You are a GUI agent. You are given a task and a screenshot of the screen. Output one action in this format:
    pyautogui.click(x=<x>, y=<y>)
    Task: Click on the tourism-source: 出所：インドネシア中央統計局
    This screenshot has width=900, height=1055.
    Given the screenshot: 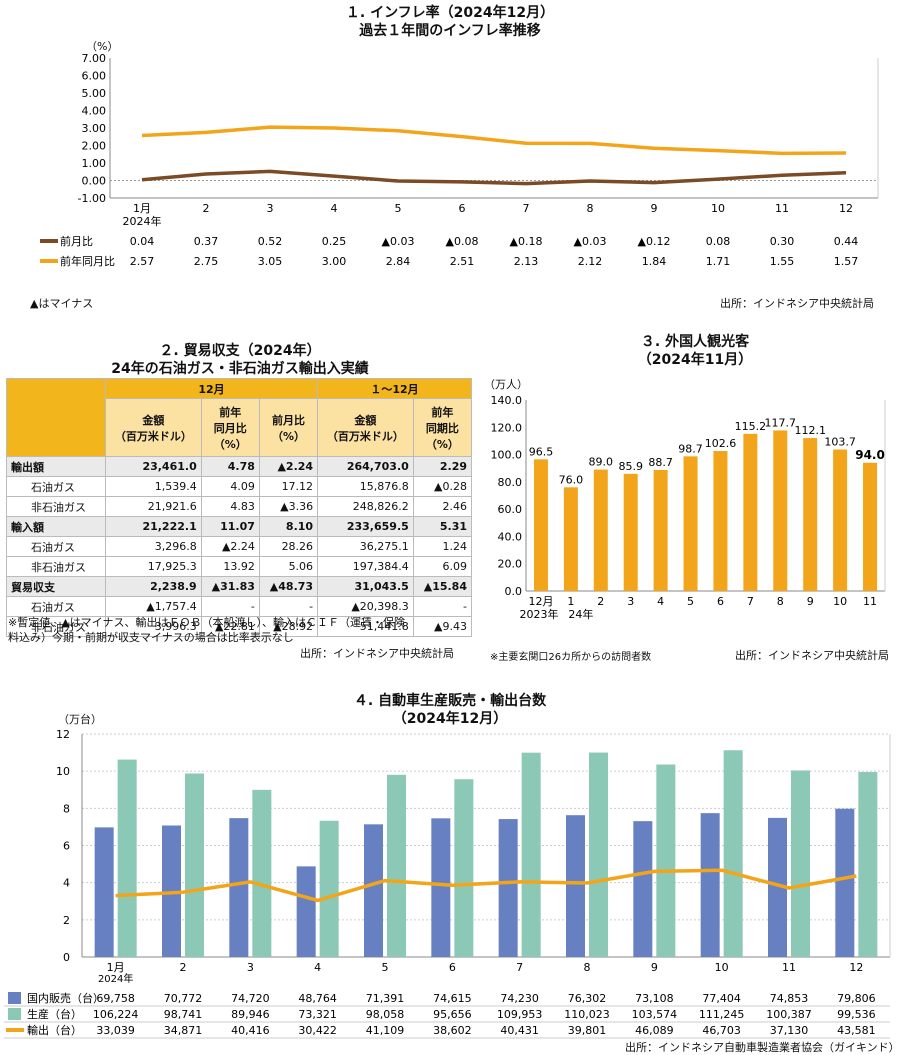 What is the action you would take?
    pyautogui.click(x=812, y=655)
    